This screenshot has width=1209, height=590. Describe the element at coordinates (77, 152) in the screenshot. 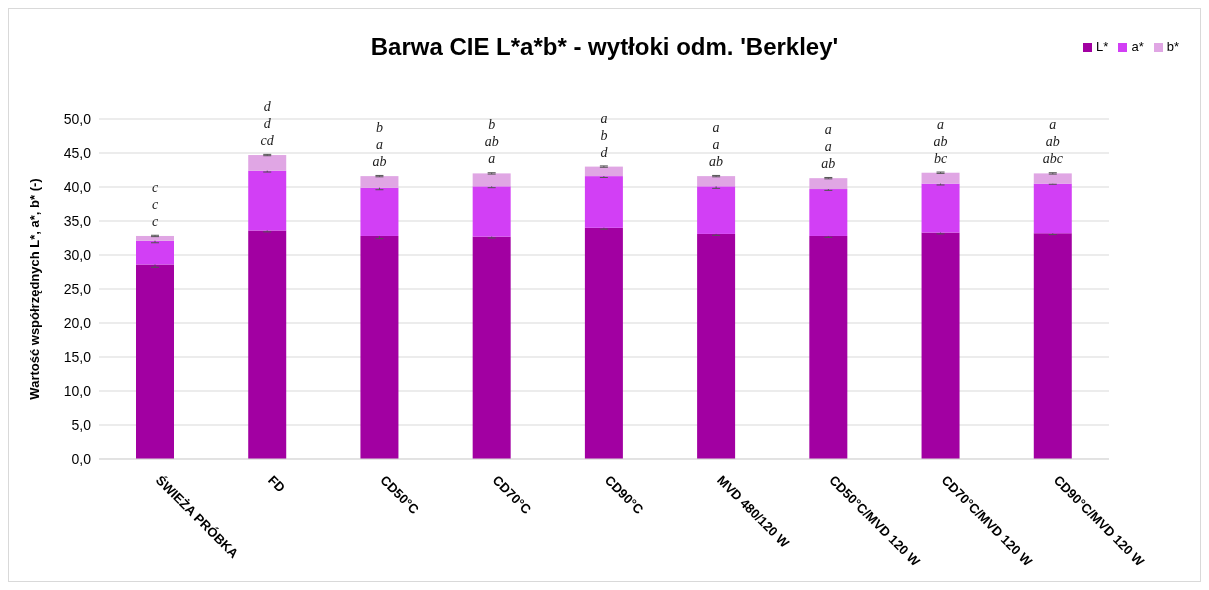

I see `y-tick-label: 45,0` at that location.